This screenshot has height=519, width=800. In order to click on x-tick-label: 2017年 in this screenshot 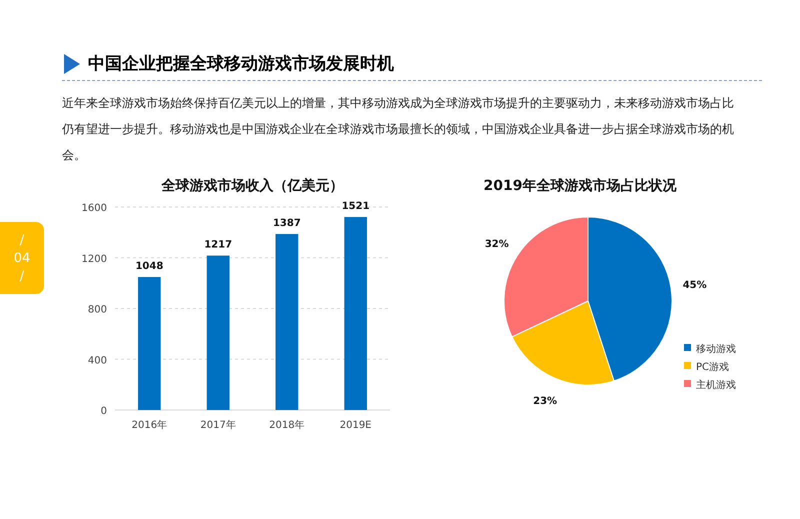, I will do `click(218, 425)`.